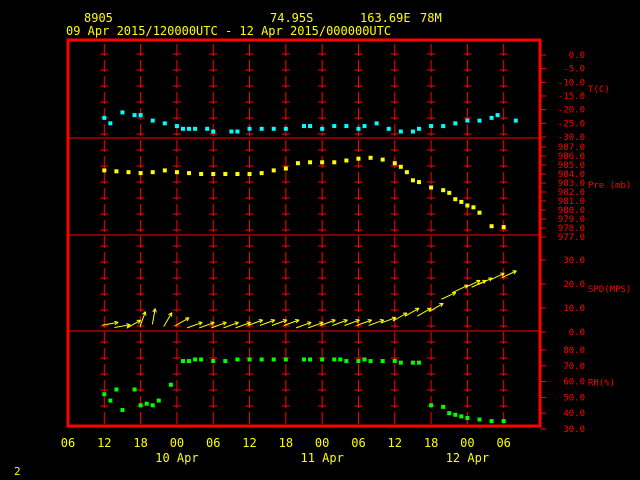 This screenshot has height=480, width=640. What do you see at coordinates (571, 220) in the screenshot?
I see `y-tick-label: 979.0` at bounding box center [571, 220].